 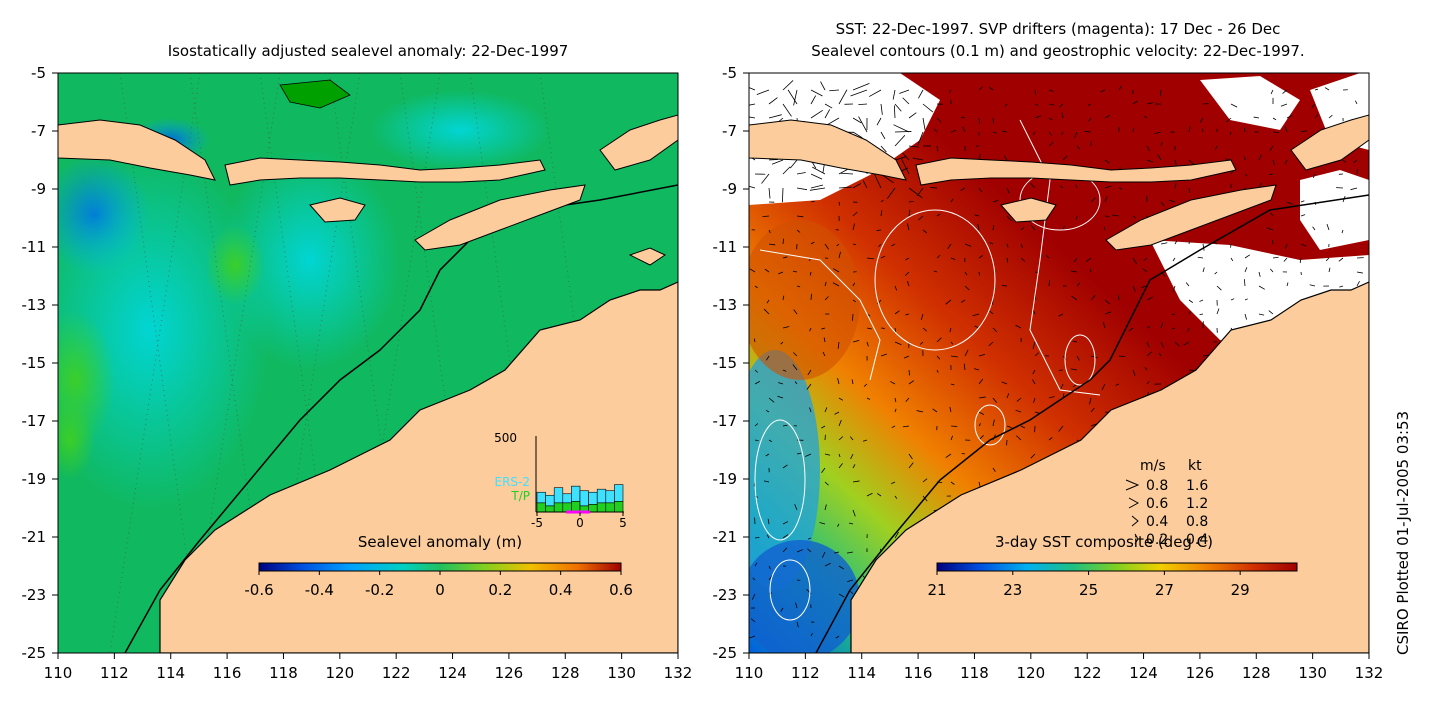 What do you see at coordinates (34, 653) in the screenshot?
I see `left-y-tick-label: -25` at bounding box center [34, 653].